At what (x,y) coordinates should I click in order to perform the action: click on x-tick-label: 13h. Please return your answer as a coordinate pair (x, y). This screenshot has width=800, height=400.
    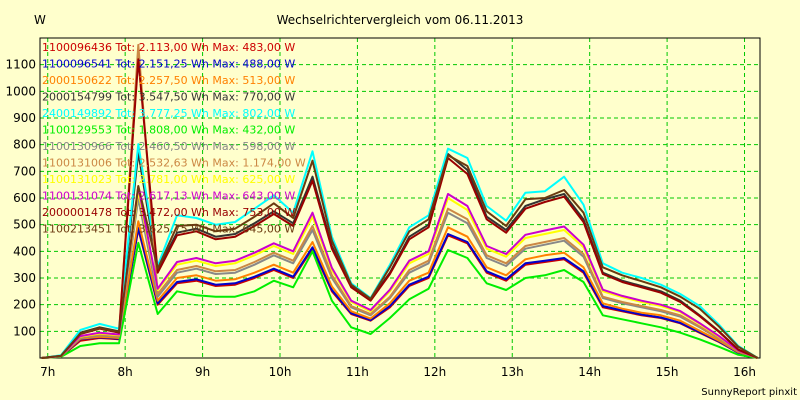
    Looking at the image, I should click on (512, 372).